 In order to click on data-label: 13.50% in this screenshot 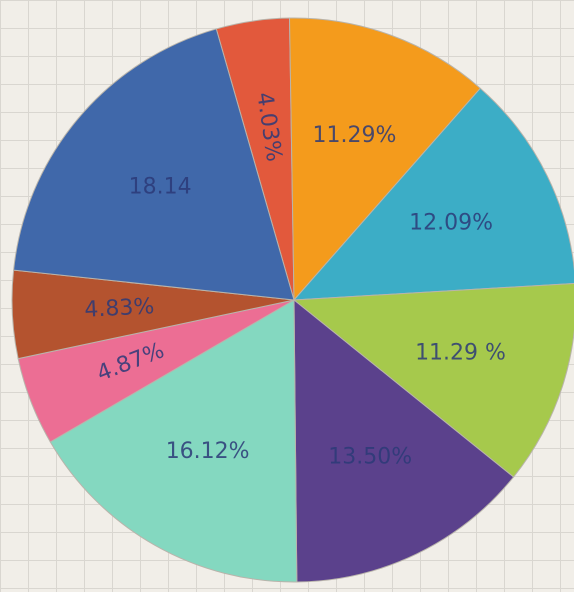, I will do `click(370, 456)`.